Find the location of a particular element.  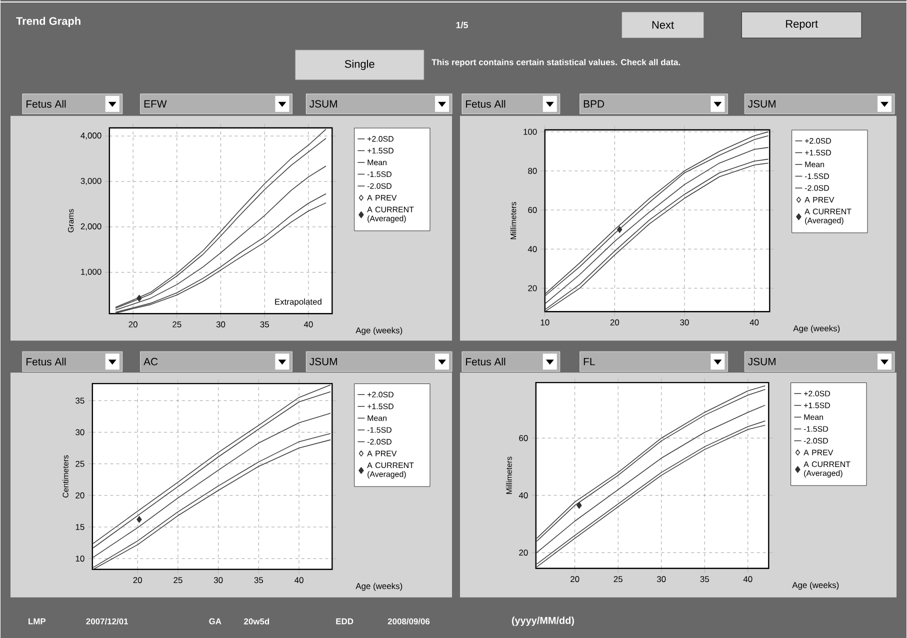

y-tick-label: 80 is located at coordinates (532, 171).